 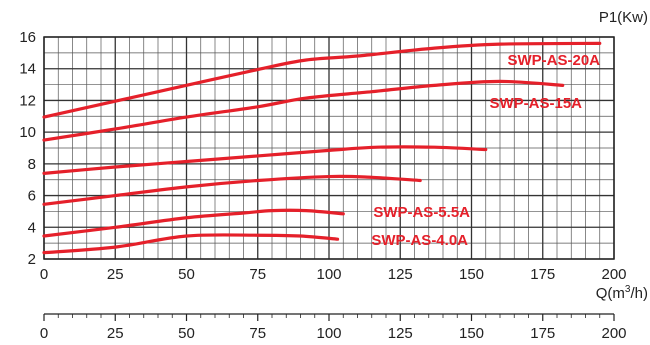 I want to click on x-tick-label: 75, so click(x=257, y=274).